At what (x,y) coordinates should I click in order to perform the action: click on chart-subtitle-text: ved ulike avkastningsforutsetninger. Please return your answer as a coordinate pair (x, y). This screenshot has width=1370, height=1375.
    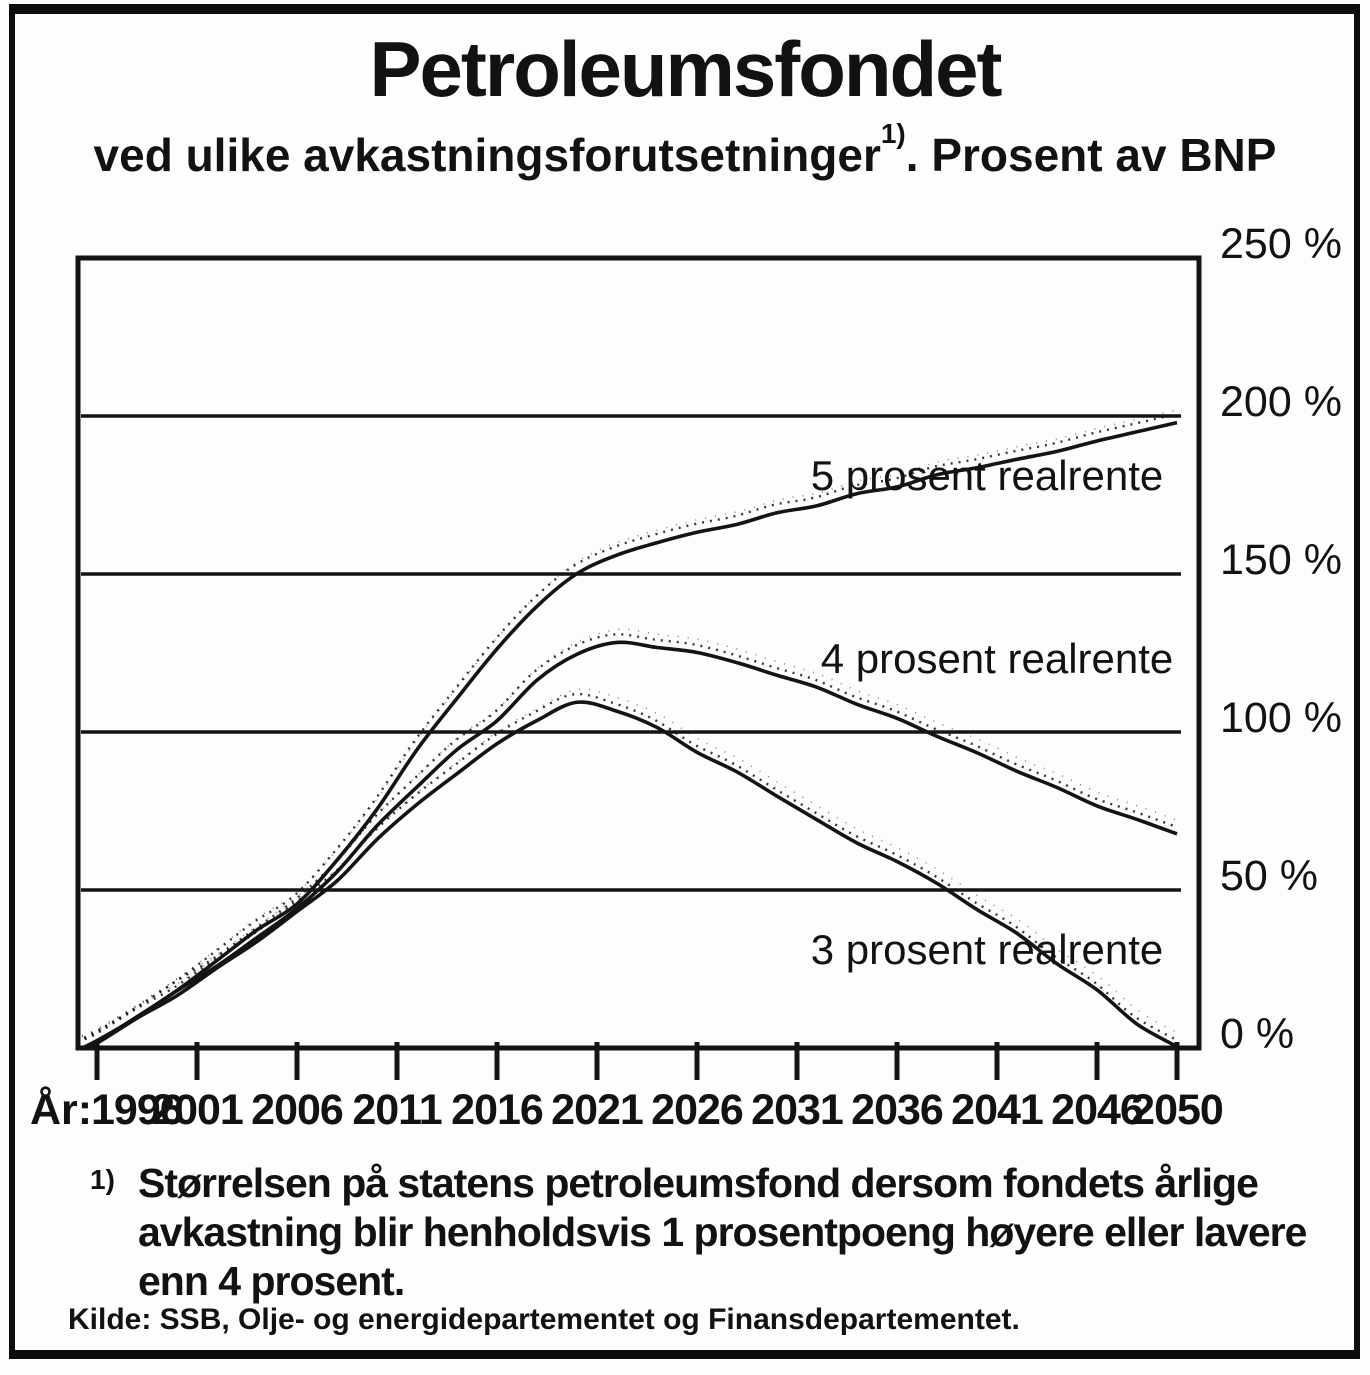
    Looking at the image, I should click on (487, 155).